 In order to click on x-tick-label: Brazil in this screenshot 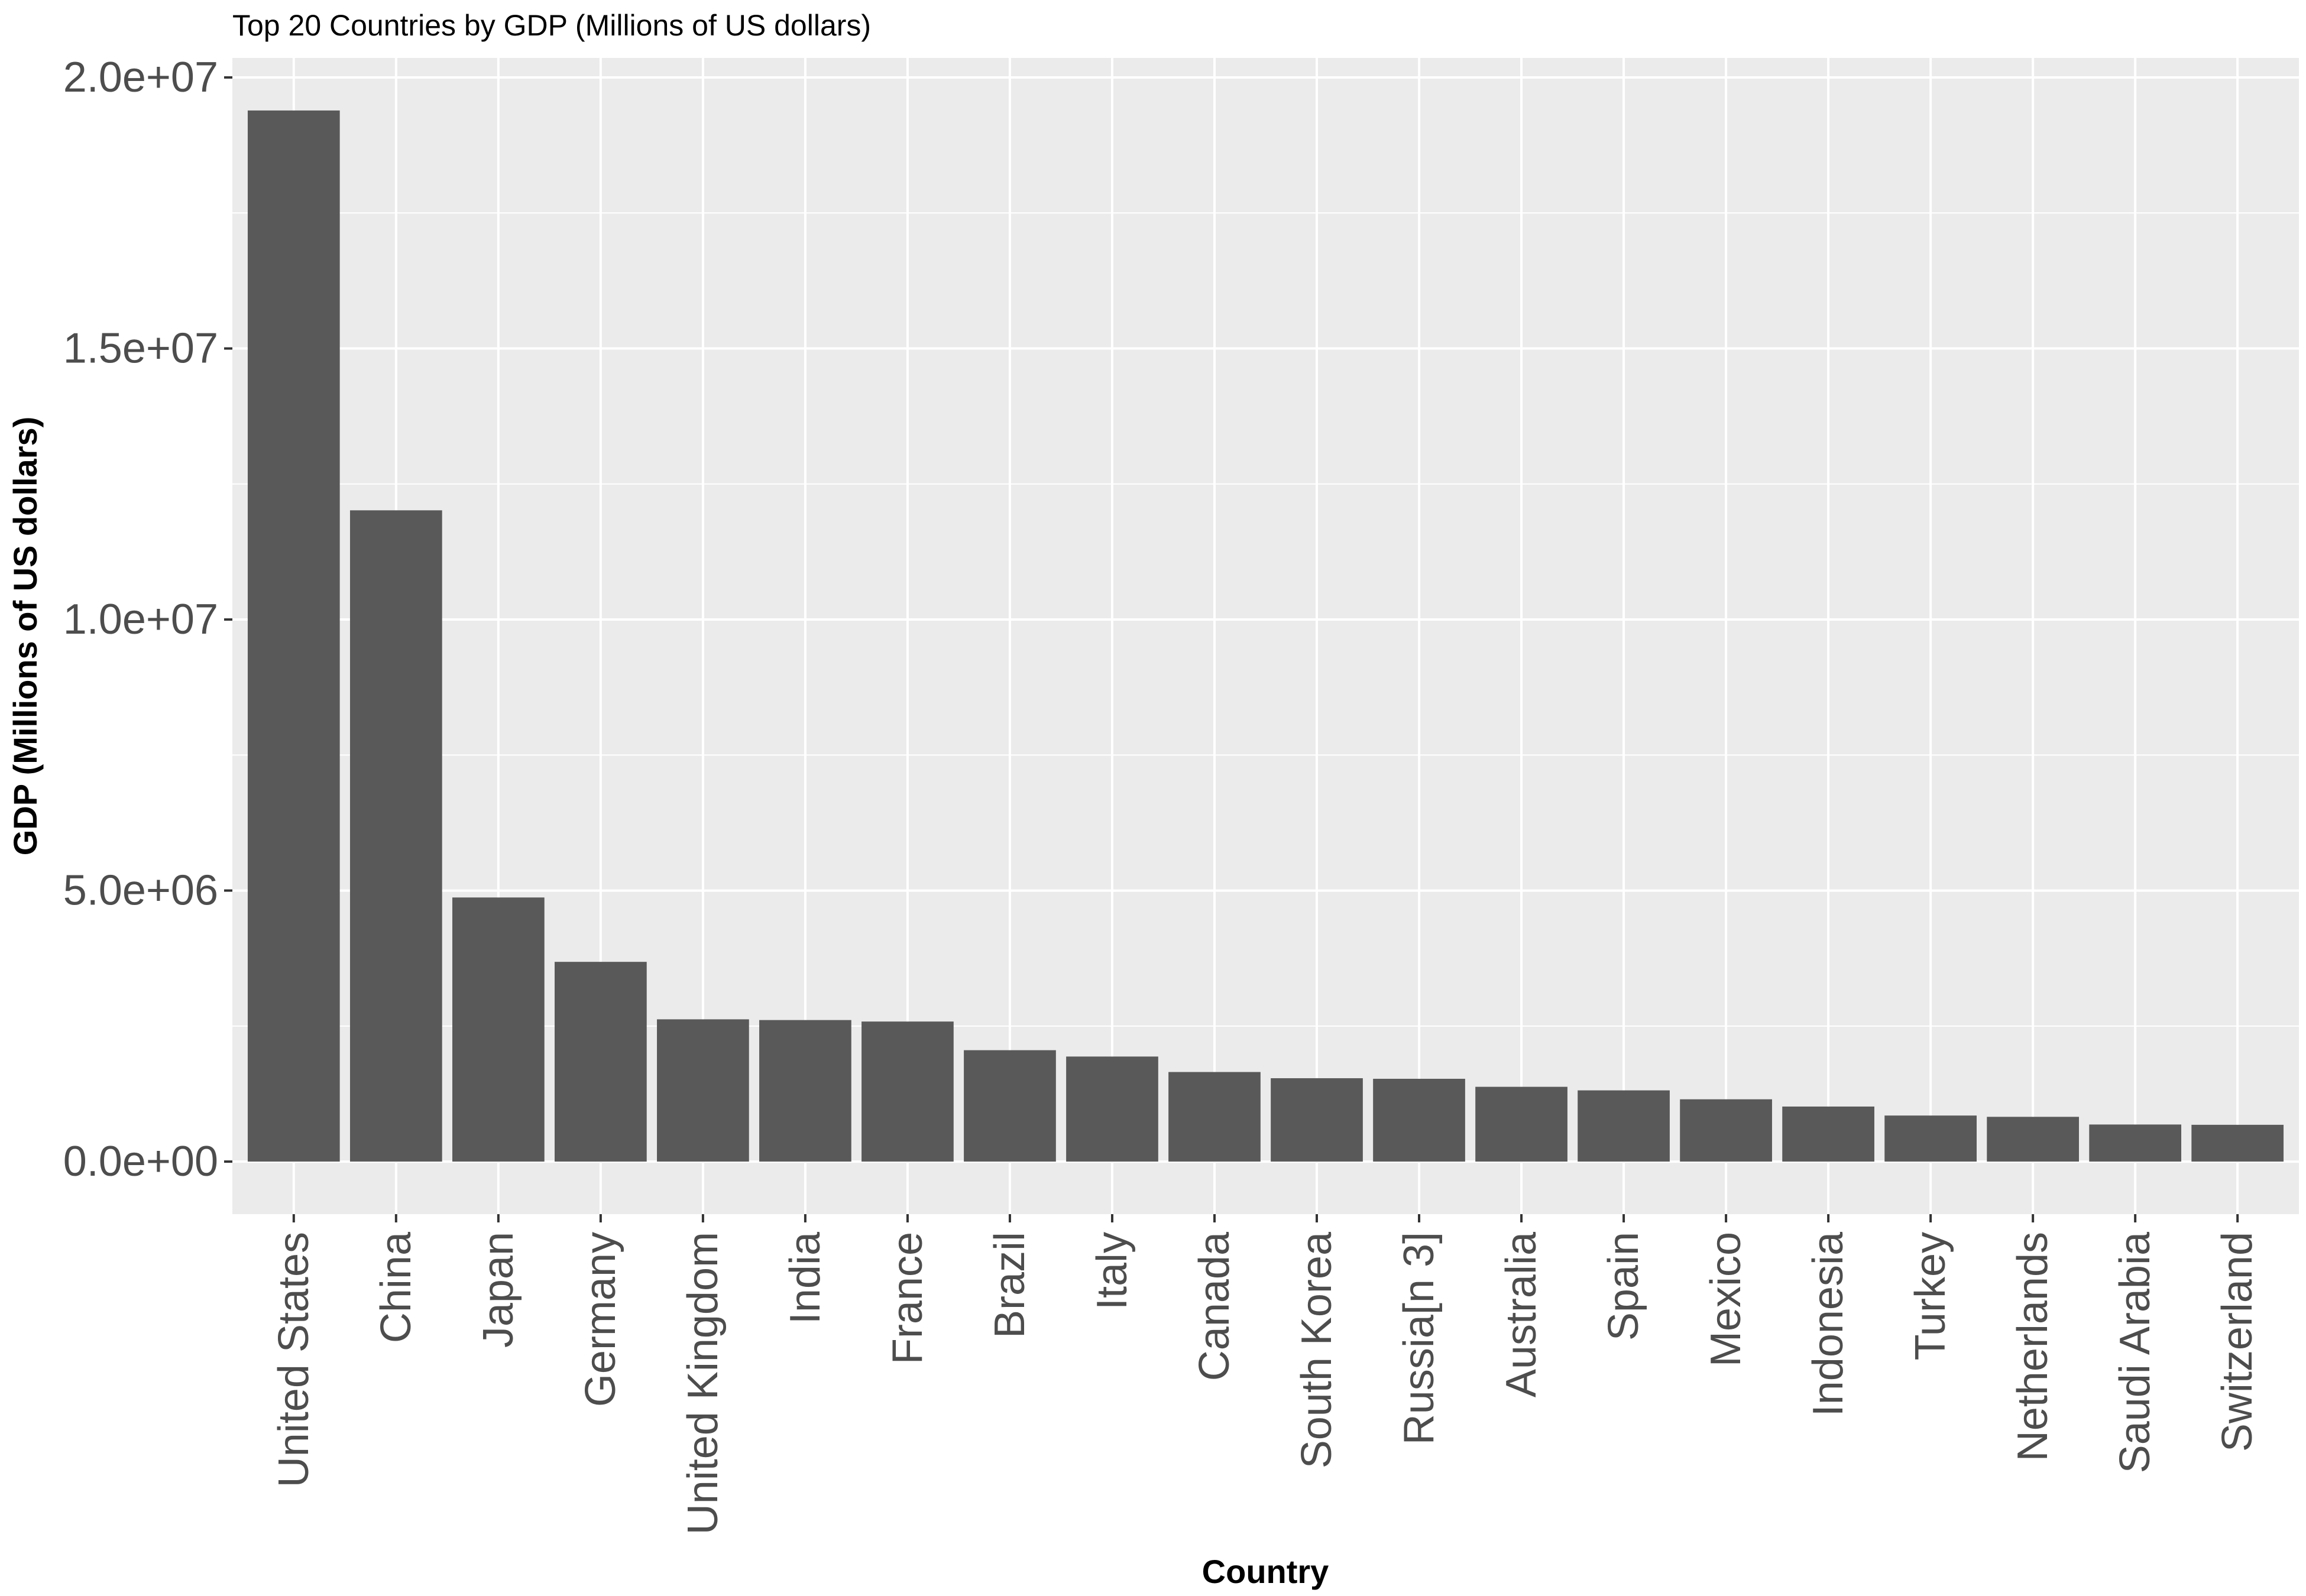, I will do `click(1010, 1285)`.